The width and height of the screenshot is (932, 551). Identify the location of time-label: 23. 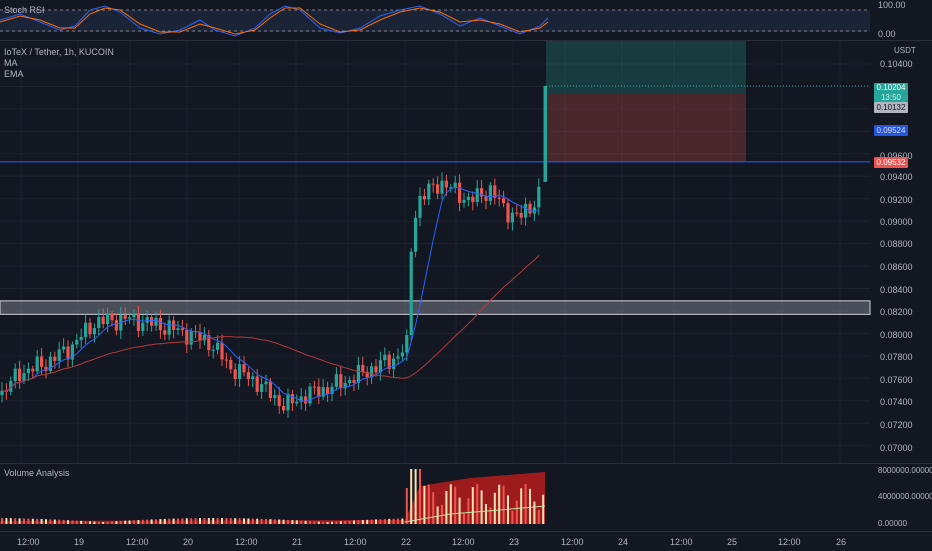
(514, 542).